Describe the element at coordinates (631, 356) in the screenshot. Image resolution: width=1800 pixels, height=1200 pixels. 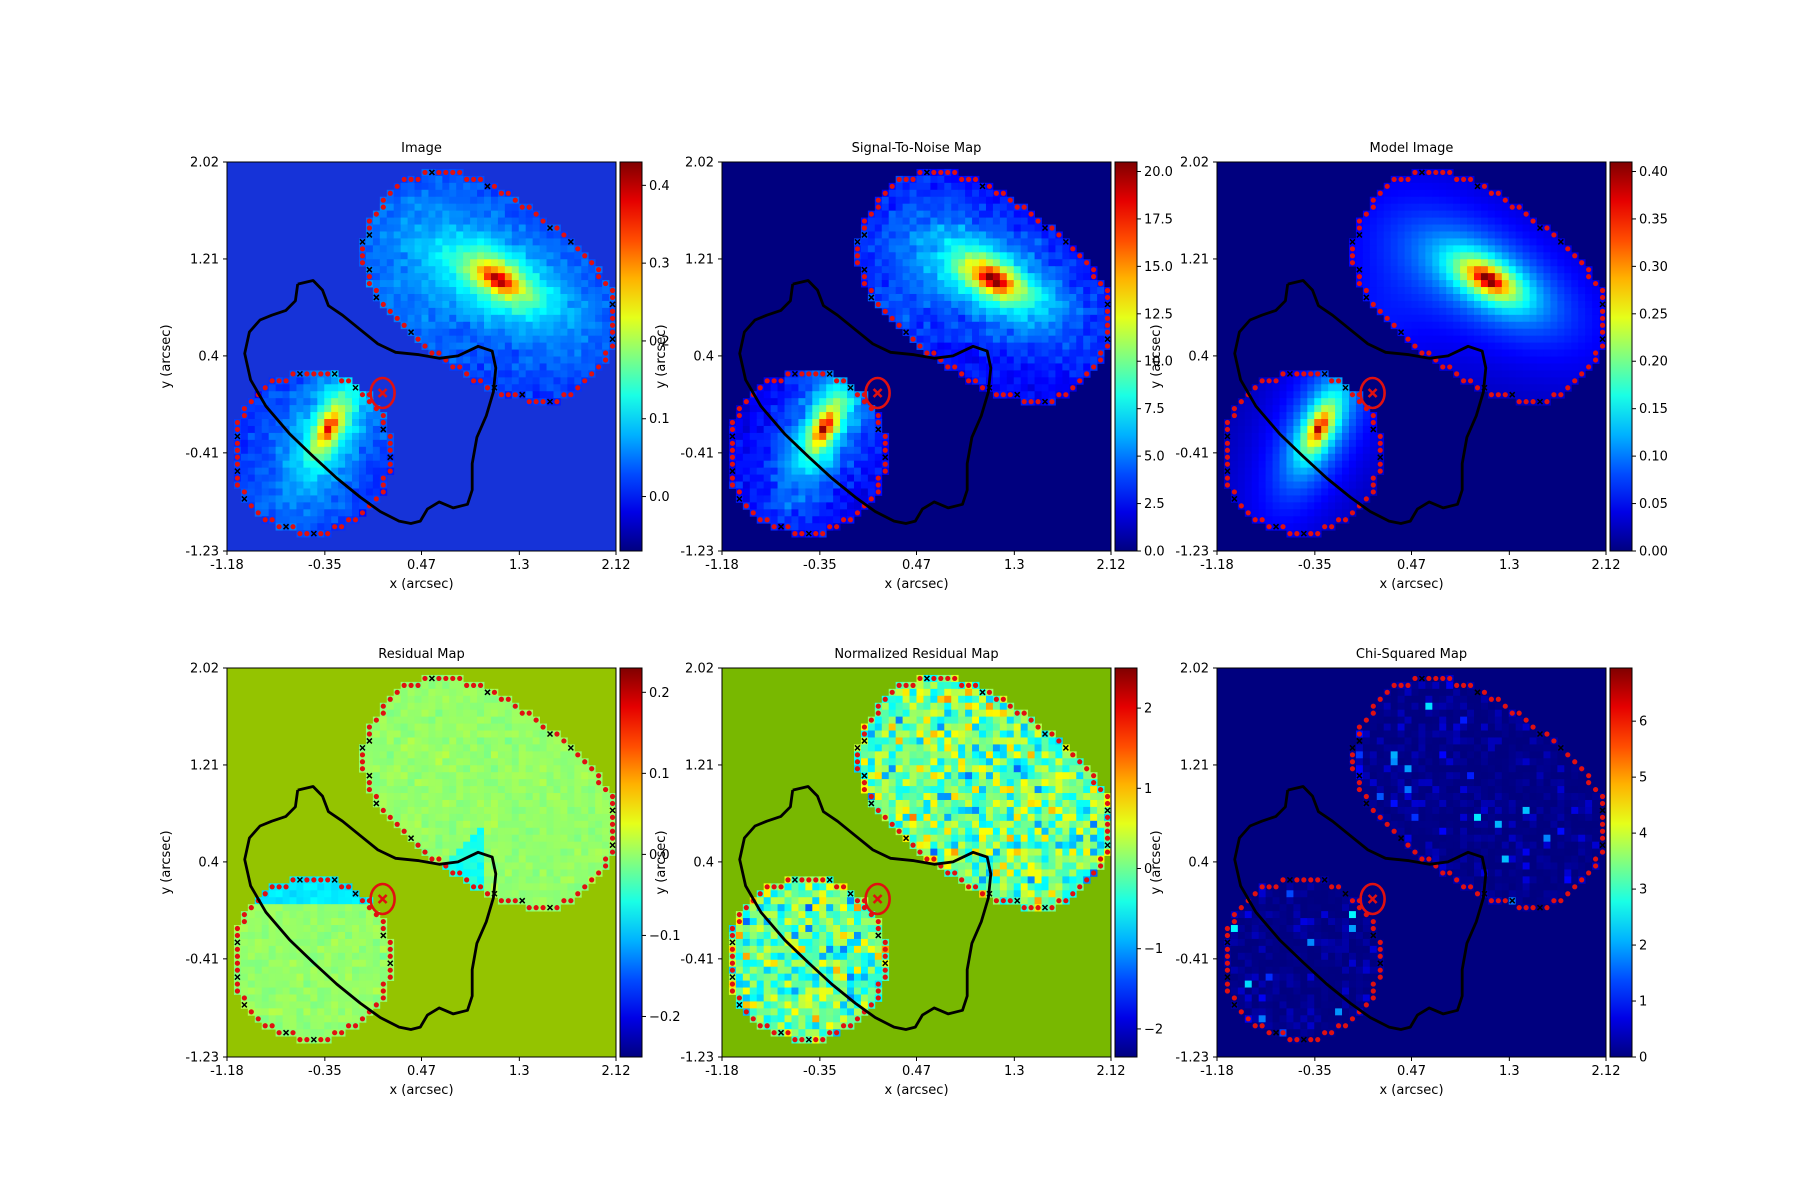
I see `colorbar-bar` at that location.